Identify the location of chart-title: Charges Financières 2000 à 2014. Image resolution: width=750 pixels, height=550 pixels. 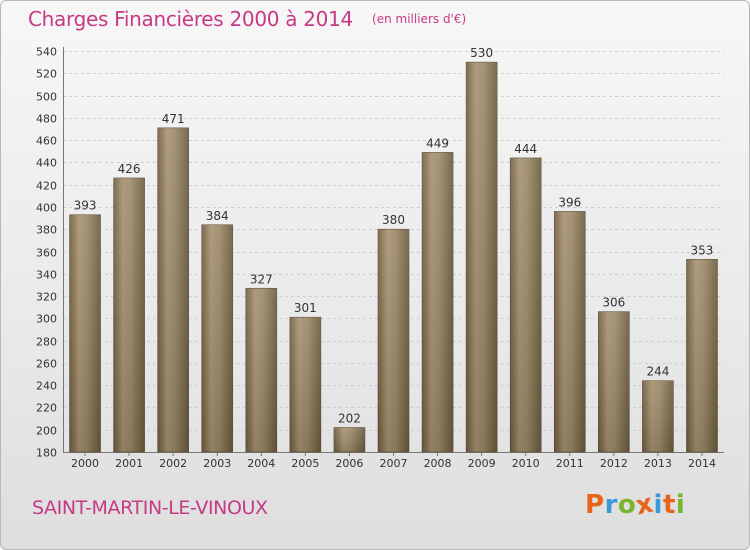
(190, 19).